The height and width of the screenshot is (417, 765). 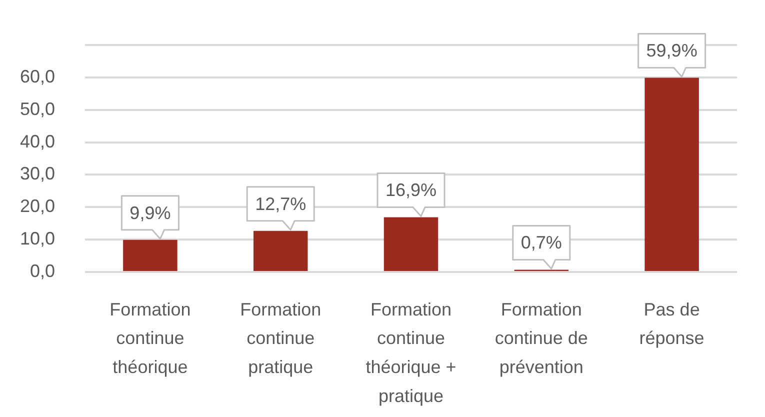 I want to click on y-tick-label: 50,0, so click(x=37, y=108).